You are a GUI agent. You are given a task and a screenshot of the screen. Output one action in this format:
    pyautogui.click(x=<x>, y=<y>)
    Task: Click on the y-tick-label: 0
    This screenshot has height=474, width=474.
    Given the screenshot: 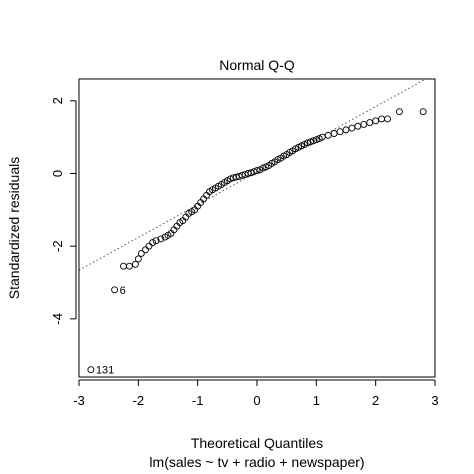 What is the action you would take?
    pyautogui.click(x=57, y=173)
    